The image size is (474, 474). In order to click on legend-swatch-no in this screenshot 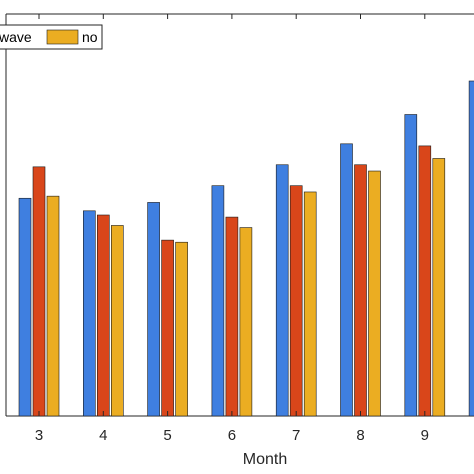, I will do `click(62, 37)`.